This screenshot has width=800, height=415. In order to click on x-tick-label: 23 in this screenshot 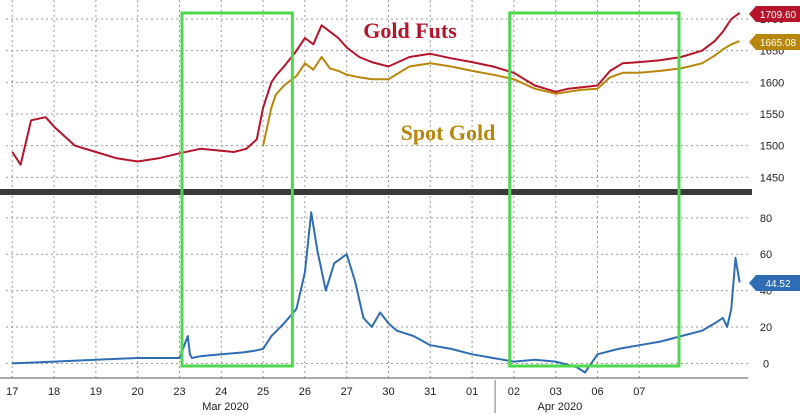, I will do `click(179, 392)`.